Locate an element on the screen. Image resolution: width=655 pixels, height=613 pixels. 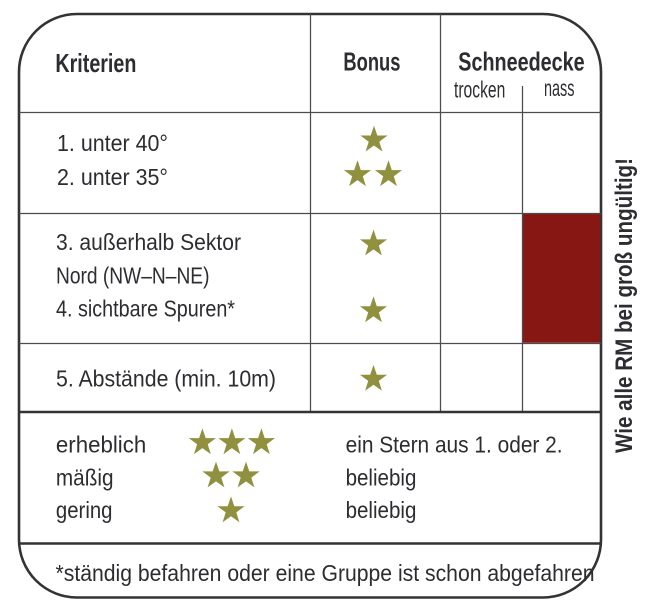
svg-text: ein Stern aus 1. oder 2. is located at coordinates (454, 445).